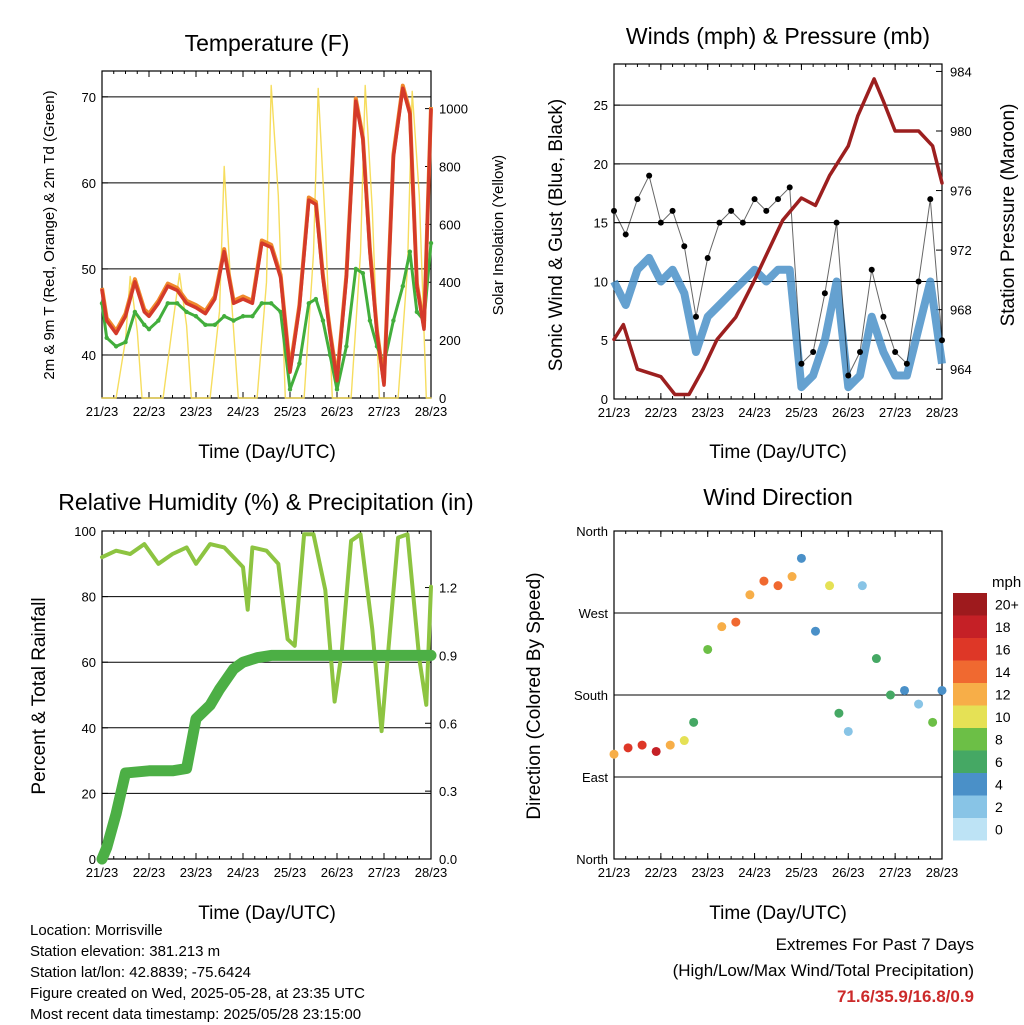 This screenshot has height=1025, width=1024. I want to click on direction-y-tick-label: North, so click(592, 859).